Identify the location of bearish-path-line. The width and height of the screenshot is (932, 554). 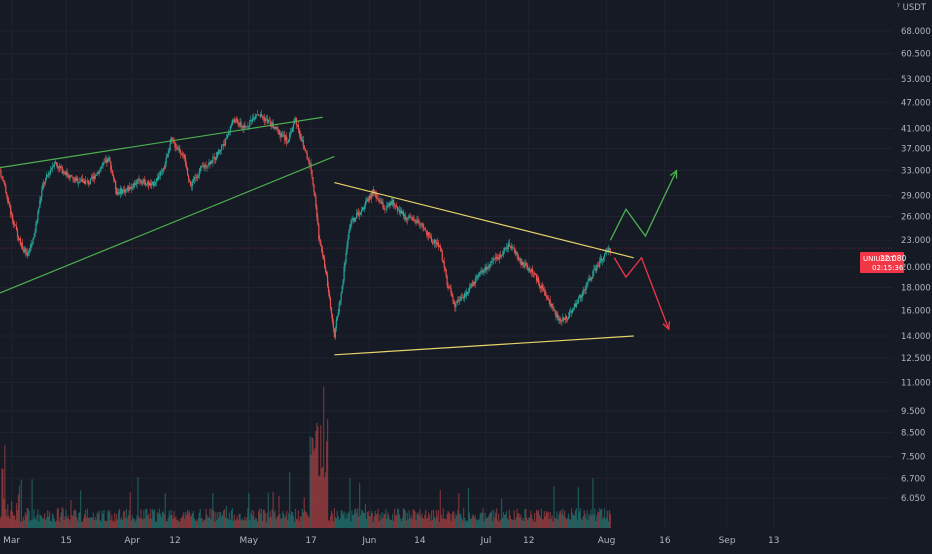
(641, 293).